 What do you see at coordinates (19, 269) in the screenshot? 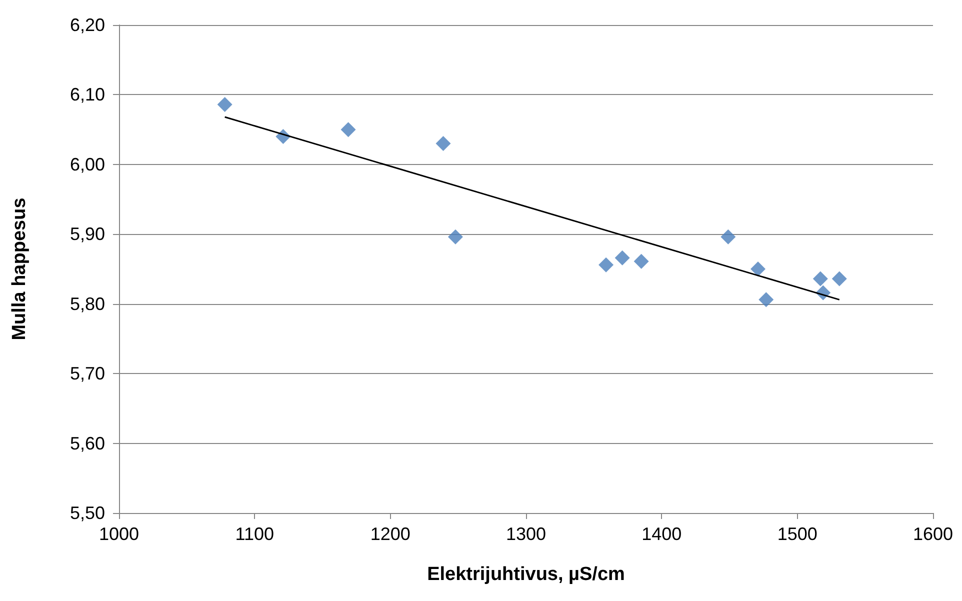
I see `y-axis-title: Mulla happesus` at bounding box center [19, 269].